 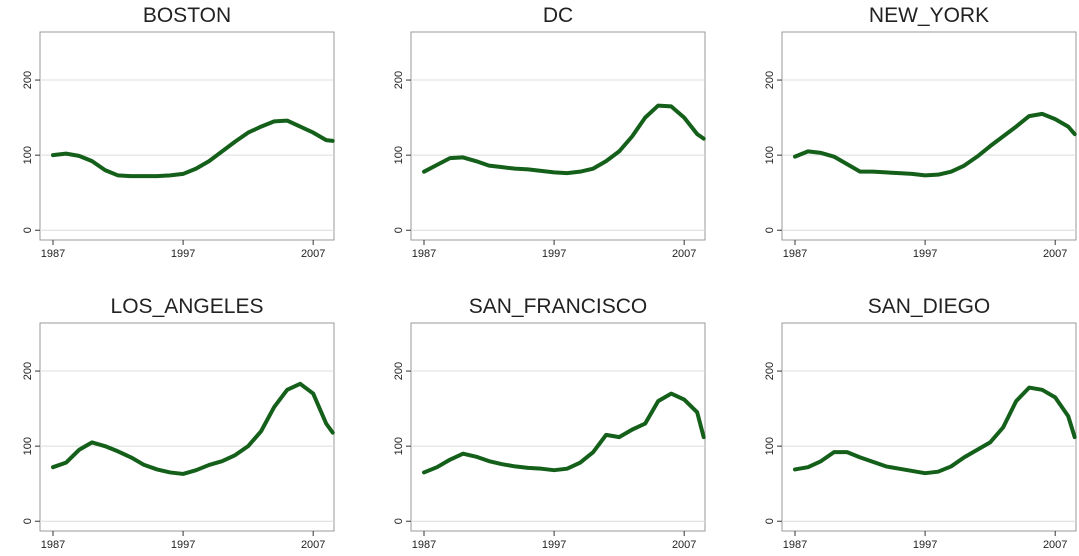 I want to click on panel-title: SAN_FRANCISCO, so click(x=558, y=306).